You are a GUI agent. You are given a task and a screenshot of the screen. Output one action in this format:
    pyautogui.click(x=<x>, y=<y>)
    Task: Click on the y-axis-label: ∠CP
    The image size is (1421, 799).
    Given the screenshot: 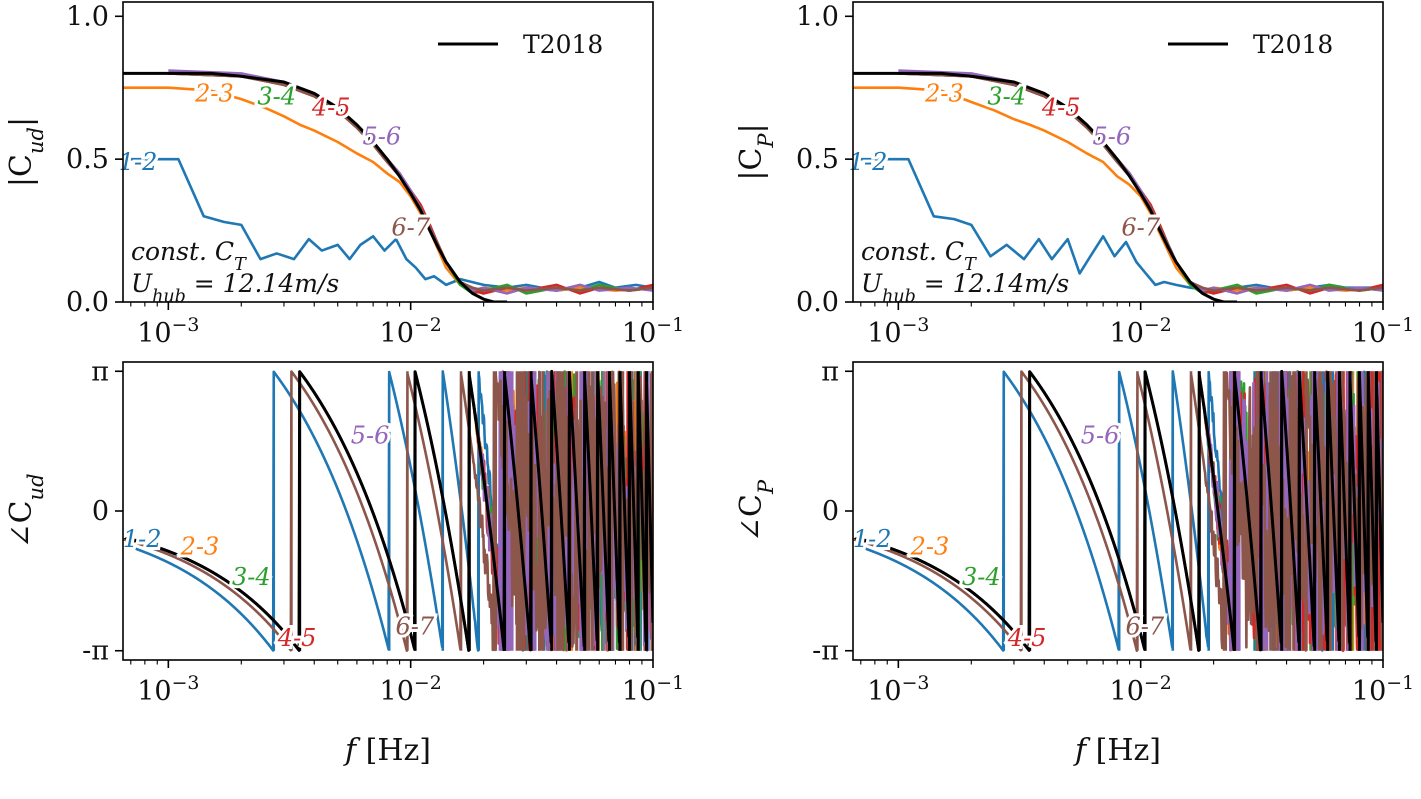 What is the action you would take?
    pyautogui.click(x=756, y=510)
    